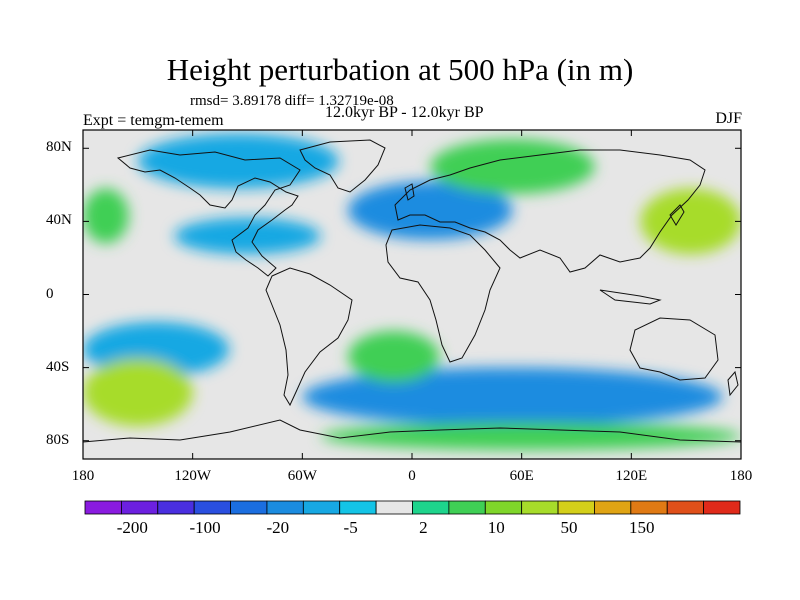  What do you see at coordinates (496, 527) in the screenshot?
I see `colorbar-label: 10` at bounding box center [496, 527].